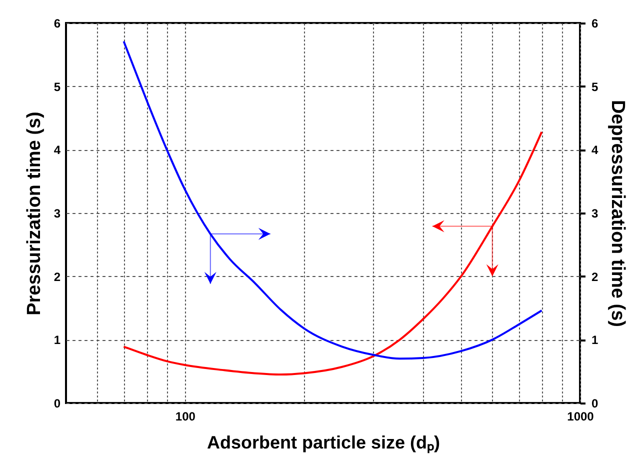 This screenshot has width=633, height=457. I want to click on y2-tick-label: 6, so click(595, 23).